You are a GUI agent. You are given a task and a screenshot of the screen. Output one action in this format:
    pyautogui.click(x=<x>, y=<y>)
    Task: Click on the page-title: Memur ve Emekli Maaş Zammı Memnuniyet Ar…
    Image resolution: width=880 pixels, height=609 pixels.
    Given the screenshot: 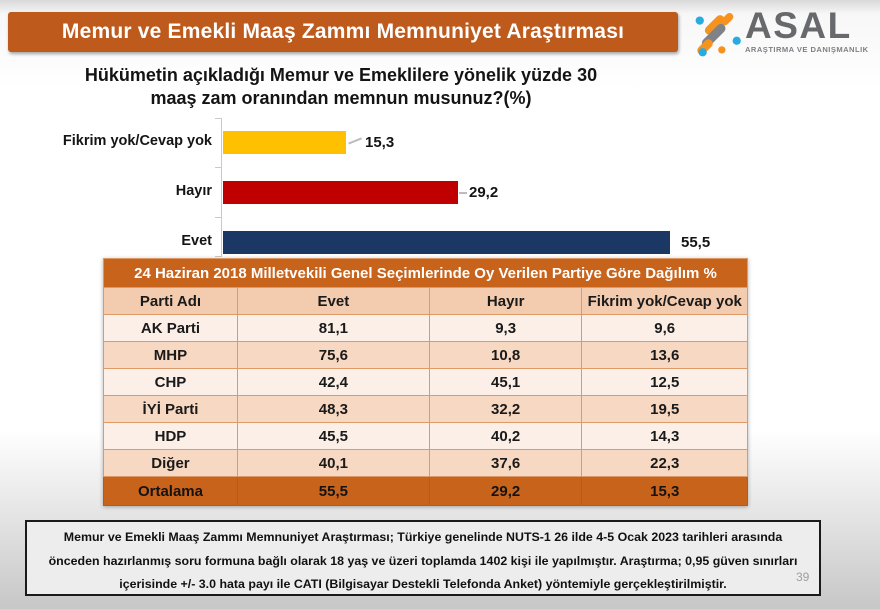 What is the action you would take?
    pyautogui.click(x=343, y=31)
    